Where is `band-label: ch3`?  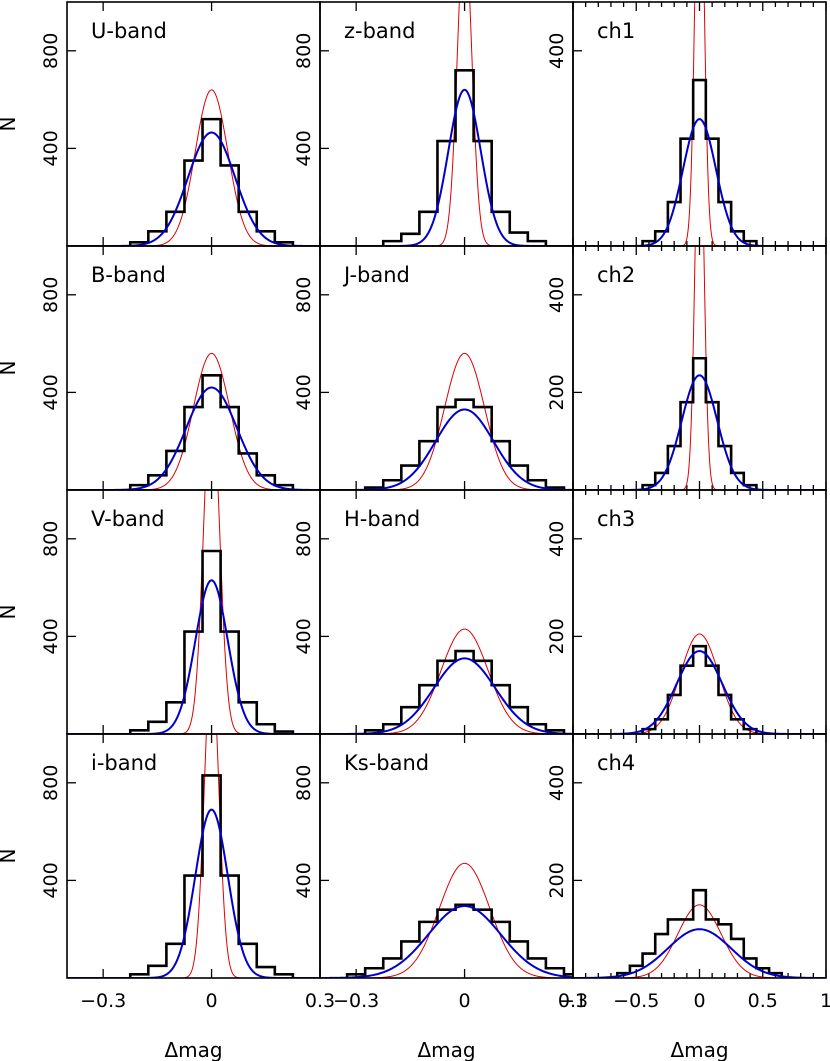
band-label: ch3 is located at coordinates (616, 519).